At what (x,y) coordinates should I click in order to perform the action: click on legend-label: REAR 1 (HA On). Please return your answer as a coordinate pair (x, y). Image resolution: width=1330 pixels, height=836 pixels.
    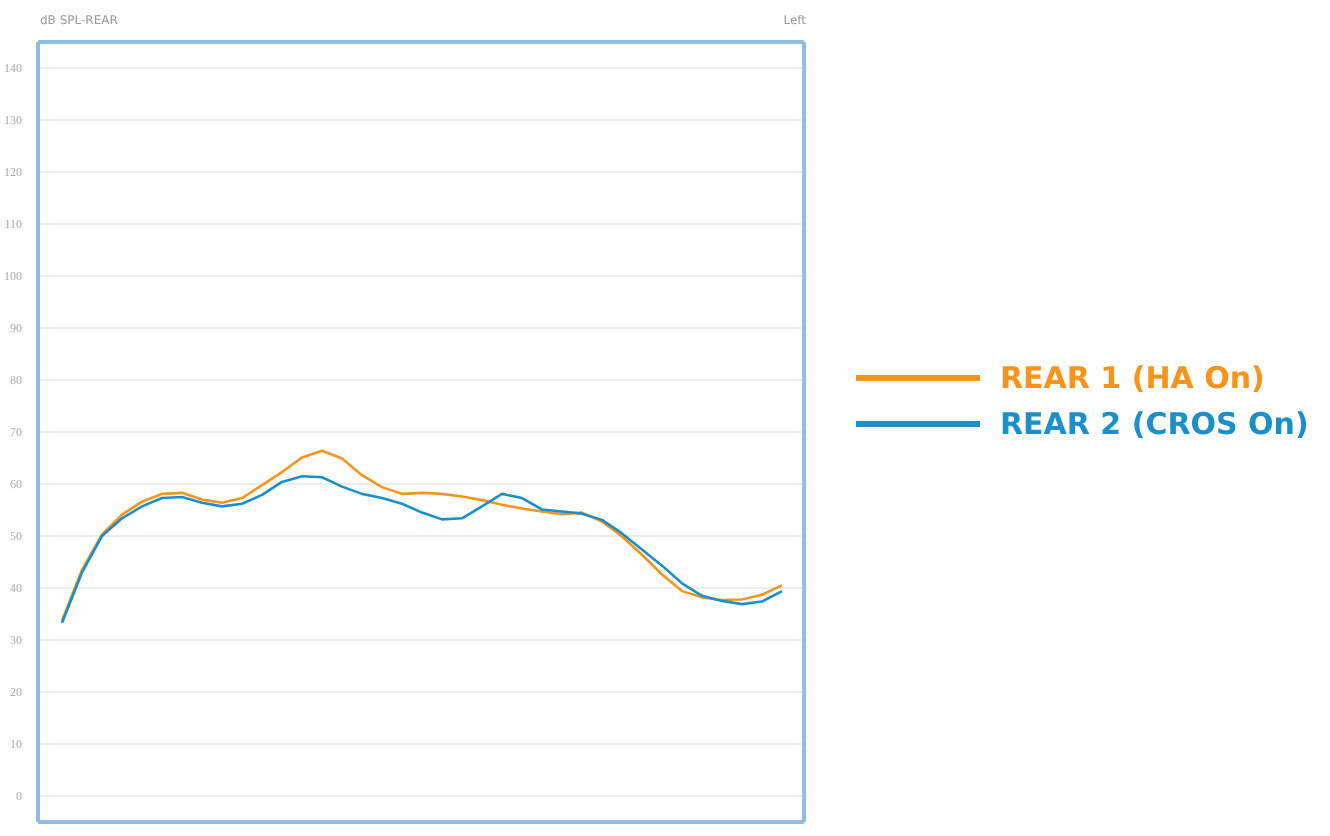
    Looking at the image, I should click on (1132, 378).